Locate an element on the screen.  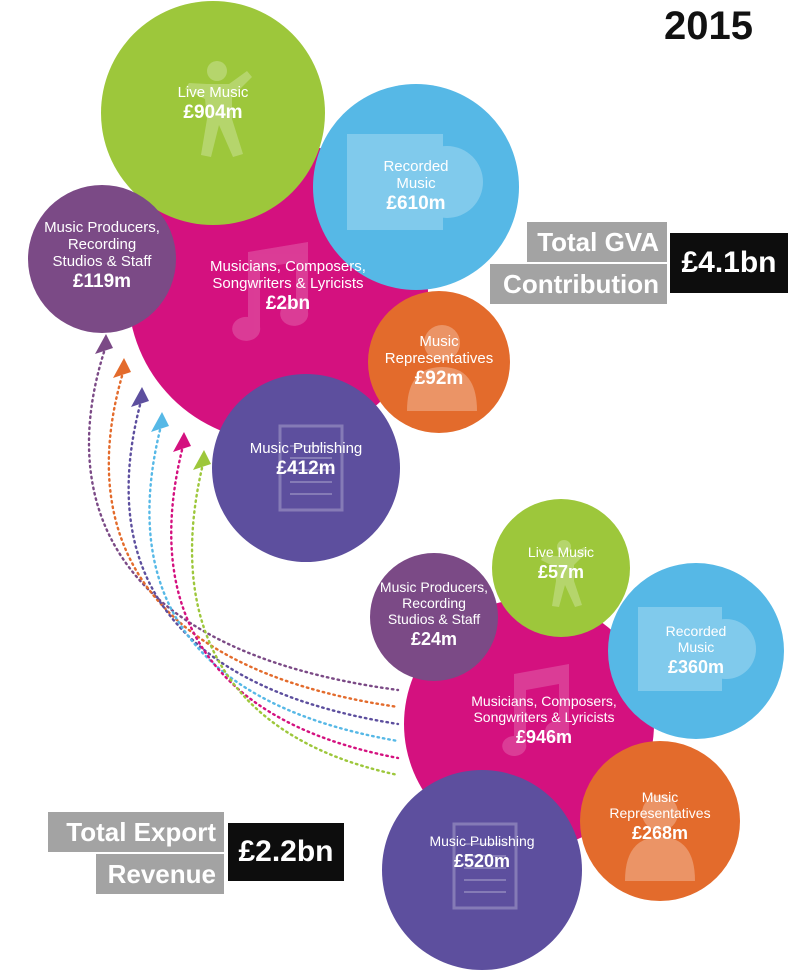
export-label-line2: Revenue is located at coordinates (160, 874).